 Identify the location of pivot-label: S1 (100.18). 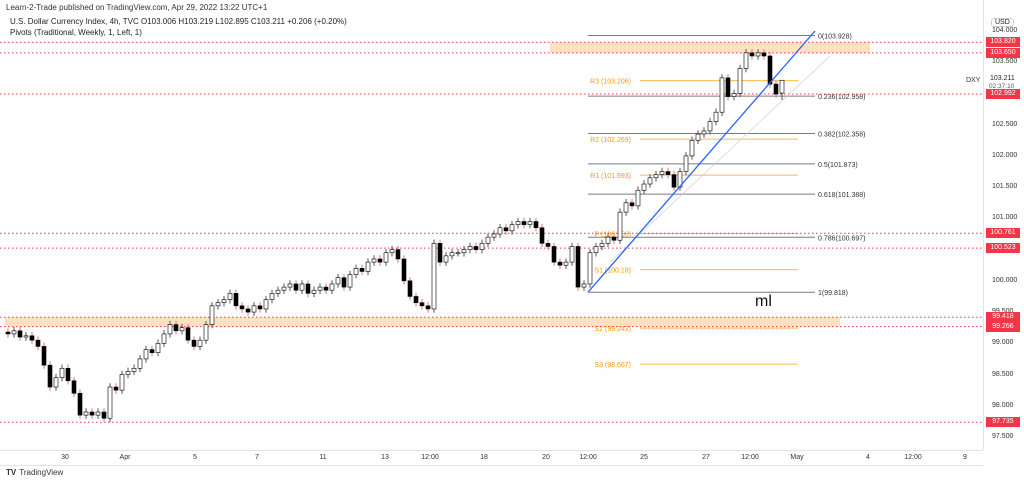
(612, 271).